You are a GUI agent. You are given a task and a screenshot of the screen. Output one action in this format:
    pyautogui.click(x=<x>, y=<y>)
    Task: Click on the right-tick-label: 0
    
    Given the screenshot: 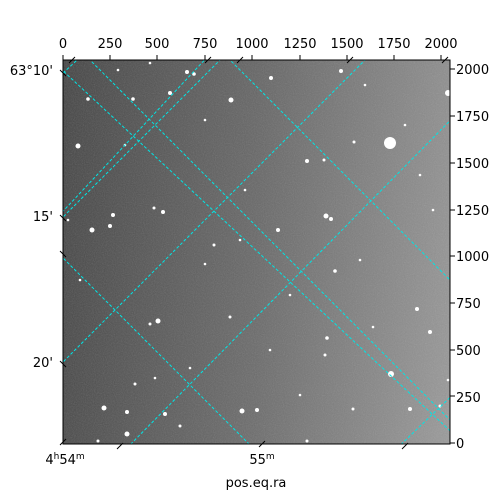 What is the action you would take?
    pyautogui.click(x=460, y=444)
    